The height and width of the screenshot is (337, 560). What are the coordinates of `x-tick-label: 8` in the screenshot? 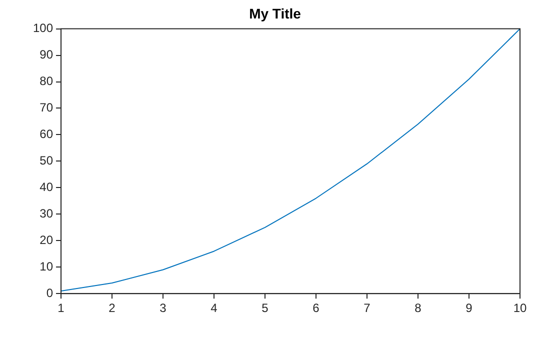 It's located at (418, 308).